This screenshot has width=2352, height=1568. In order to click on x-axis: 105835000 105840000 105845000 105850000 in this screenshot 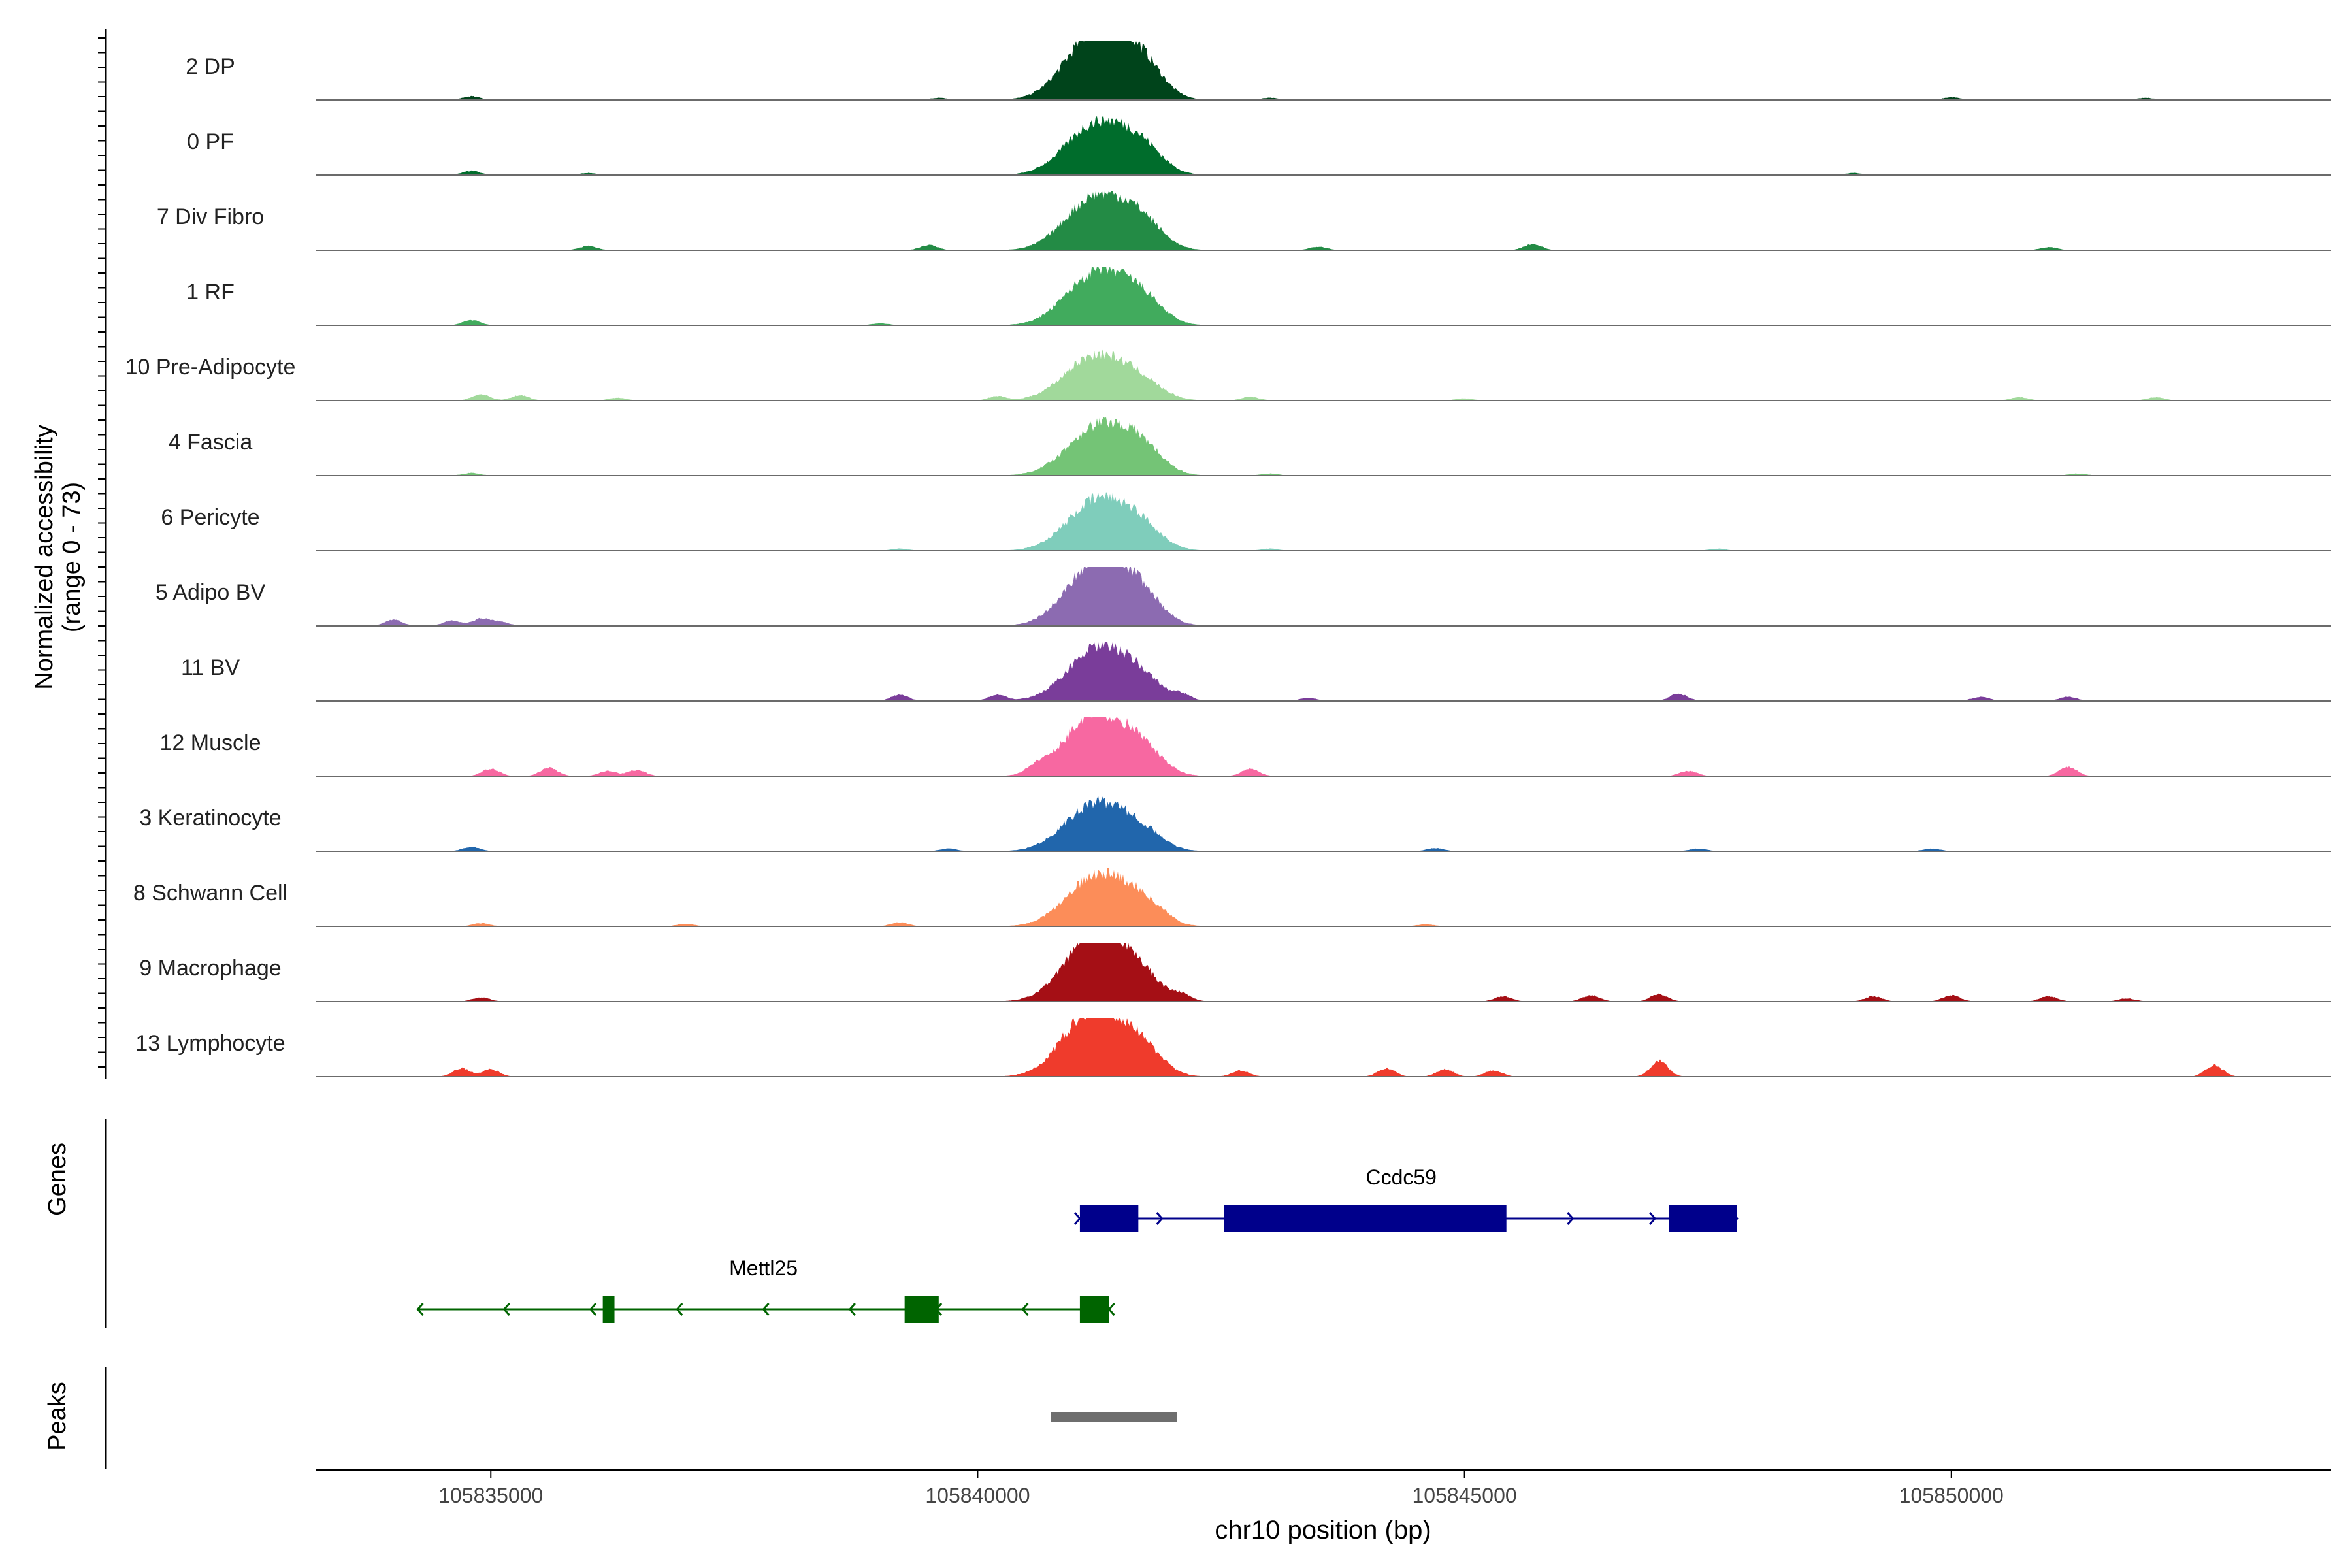, I will do `click(1323, 1488)`.